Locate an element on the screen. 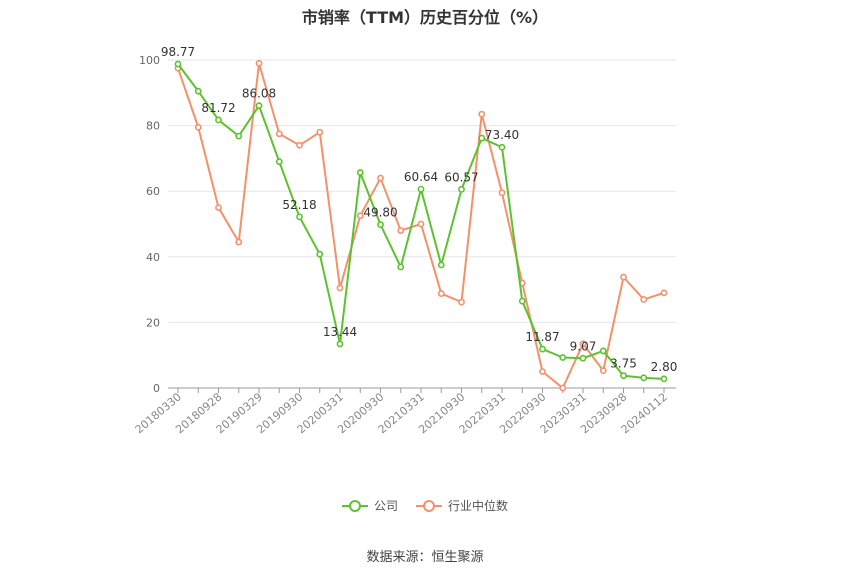  data-label: 2.80 is located at coordinates (664, 367).